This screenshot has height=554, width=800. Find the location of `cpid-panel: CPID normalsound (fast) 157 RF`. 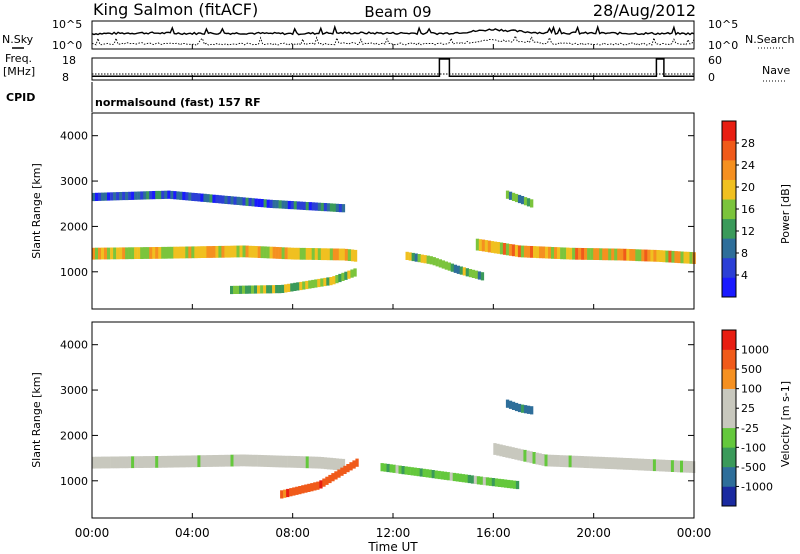

cpid-panel: CPID normalsound (fast) 157 RF is located at coordinates (133, 97).